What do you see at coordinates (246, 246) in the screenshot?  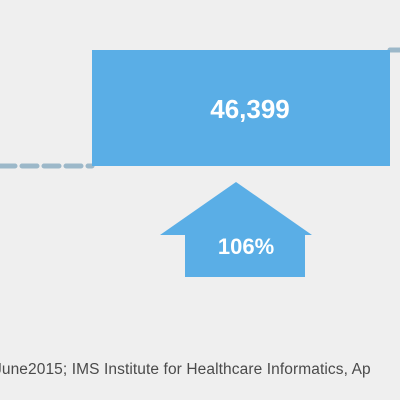 I see `change-percent-label: 106%` at bounding box center [246, 246].